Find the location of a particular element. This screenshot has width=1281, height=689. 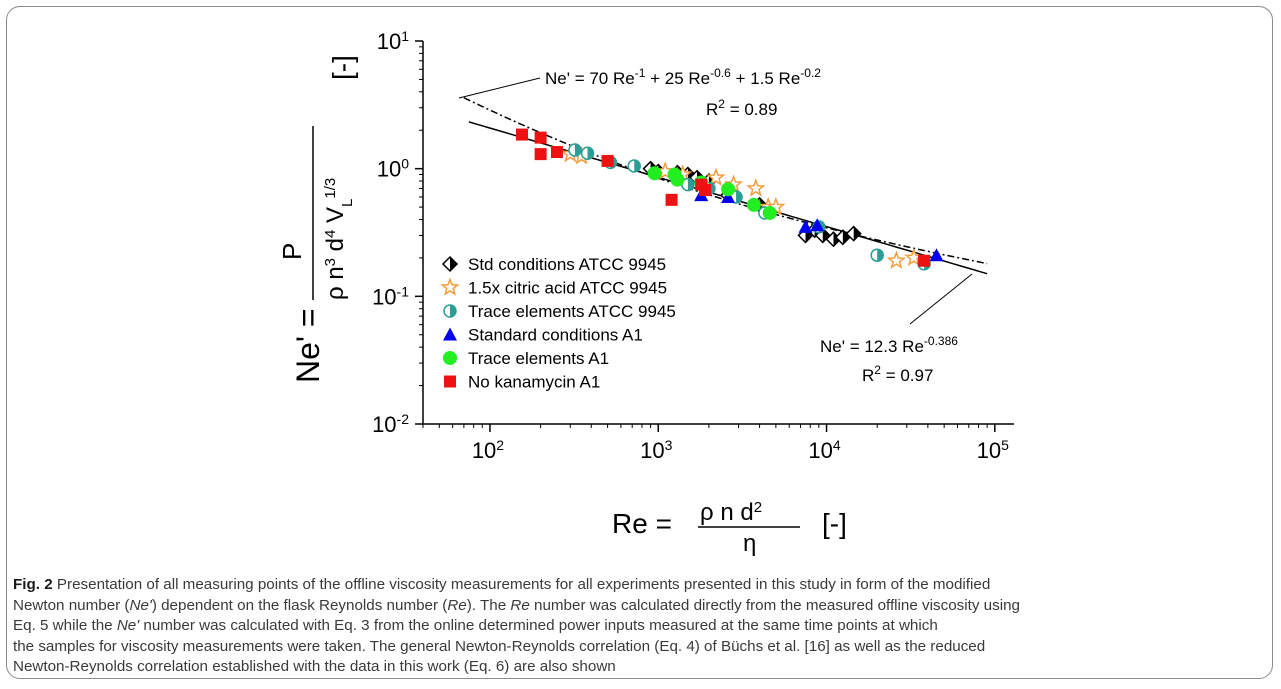

y-tick-label: 10⁻¹ is located at coordinates (390, 296).